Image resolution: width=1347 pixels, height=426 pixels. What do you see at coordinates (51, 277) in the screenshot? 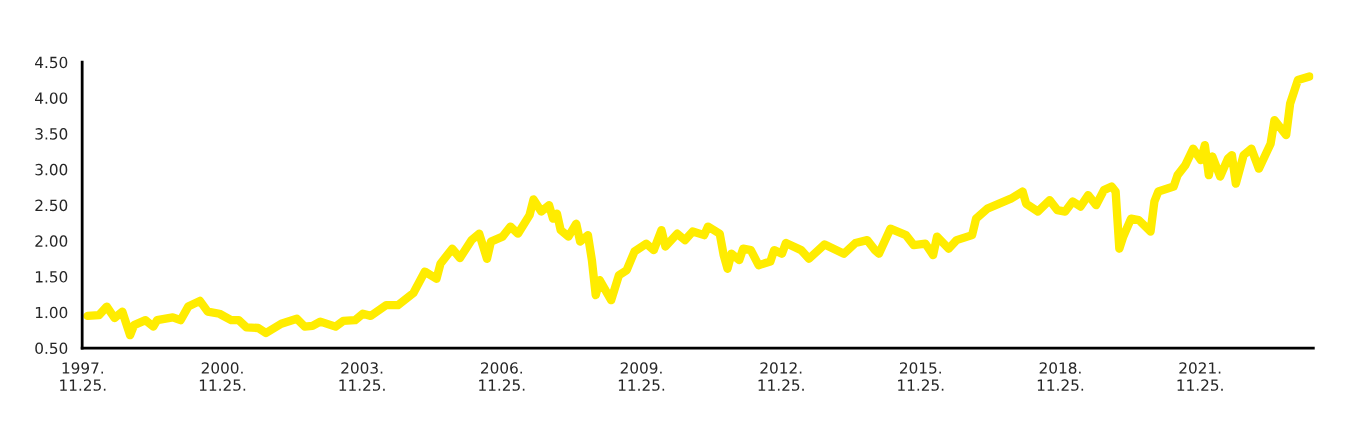
I see `y-tick-label: 1.50` at bounding box center [51, 277].